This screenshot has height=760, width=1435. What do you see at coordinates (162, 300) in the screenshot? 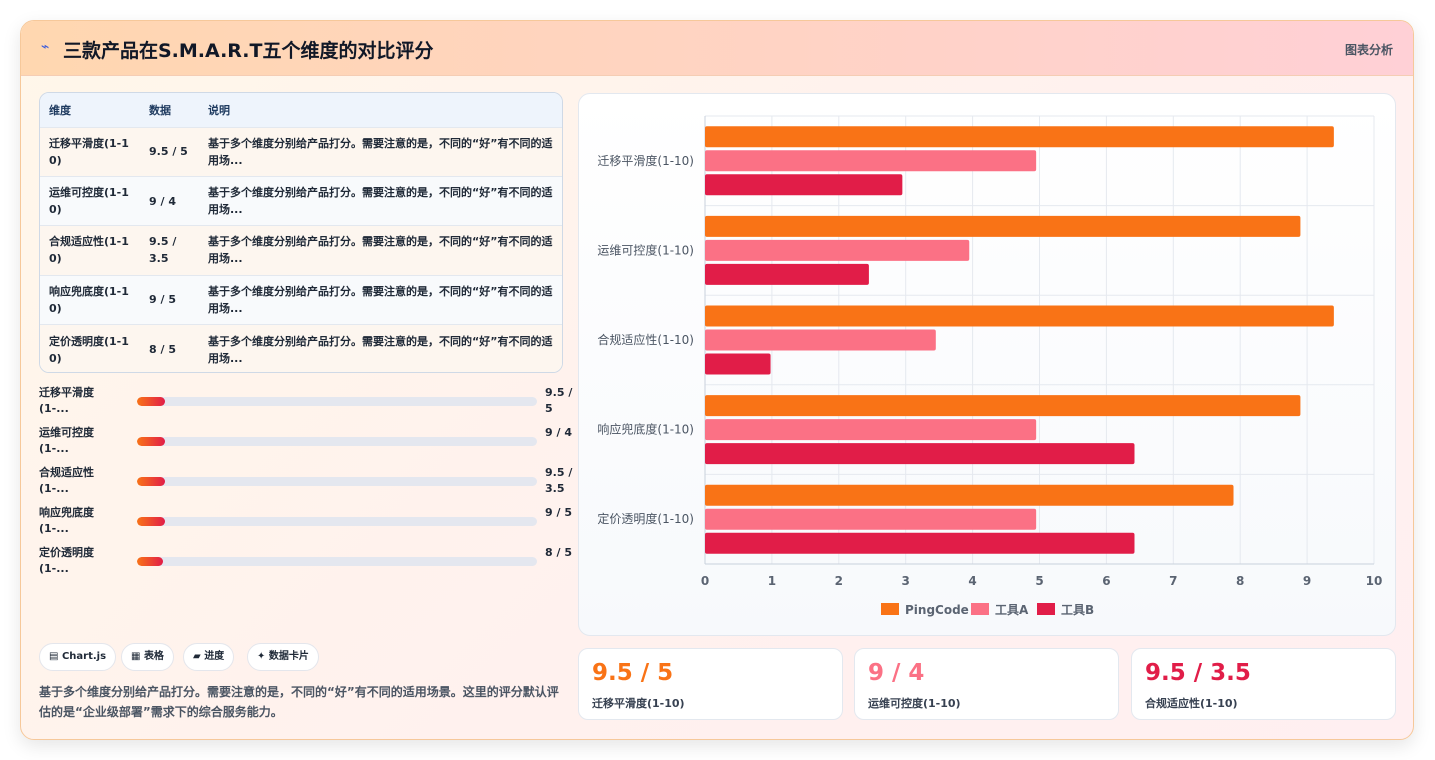
I see `cell-data: 9 / 5` at bounding box center [162, 300].